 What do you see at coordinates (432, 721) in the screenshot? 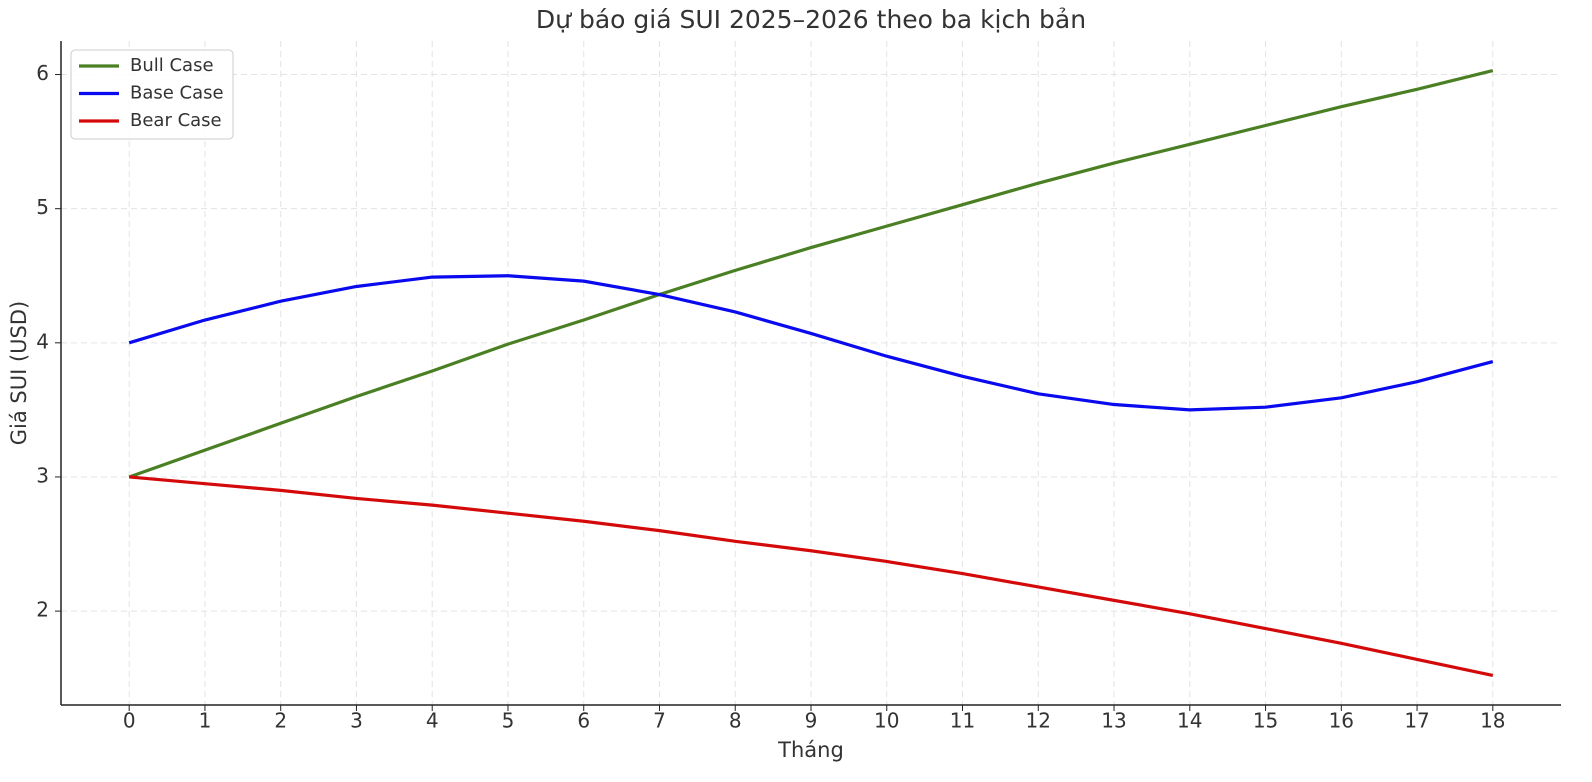
I see `x-tick-label: 4` at bounding box center [432, 721].